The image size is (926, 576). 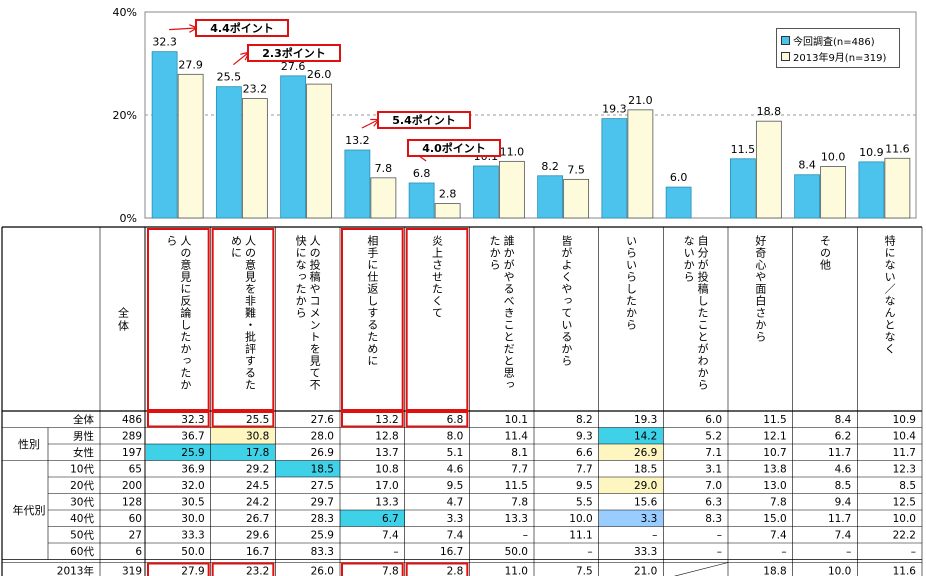 What do you see at coordinates (838, 40) in the screenshot?
I see `legend-item-current: 今回調査(n=486)` at bounding box center [838, 40].